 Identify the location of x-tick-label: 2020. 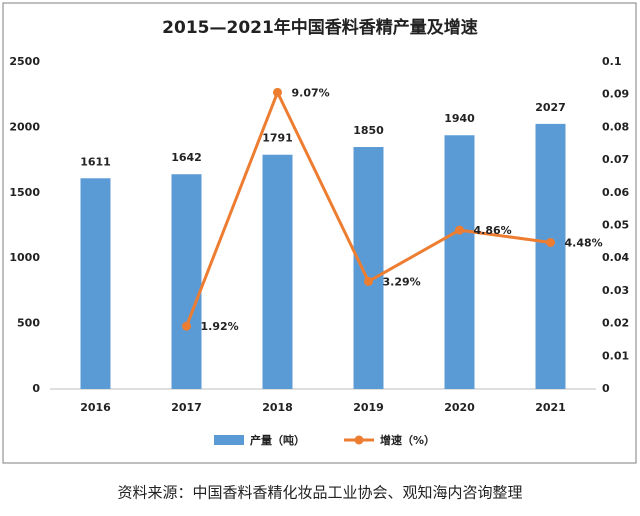
(459, 407).